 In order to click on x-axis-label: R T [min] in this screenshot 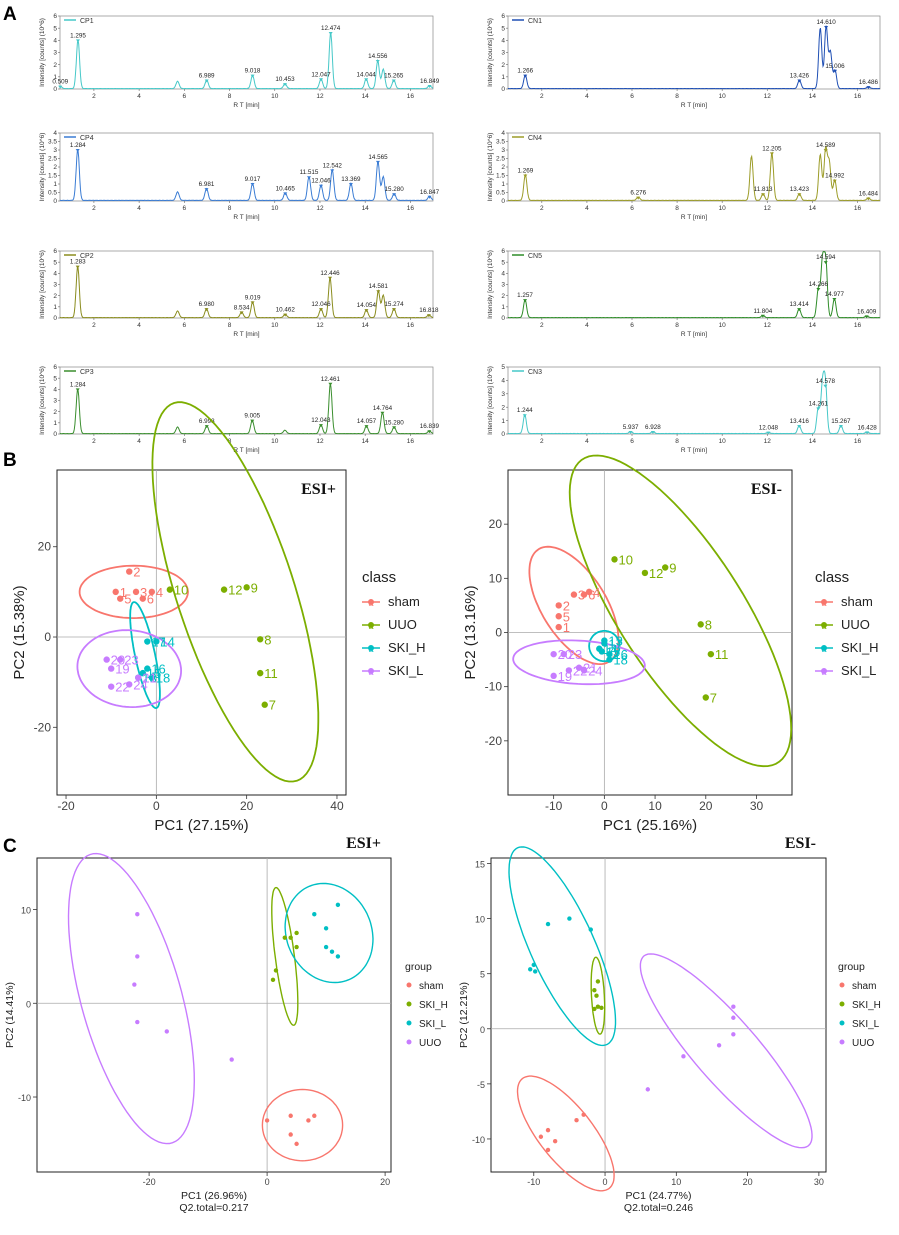, I will do `click(694, 334)`.